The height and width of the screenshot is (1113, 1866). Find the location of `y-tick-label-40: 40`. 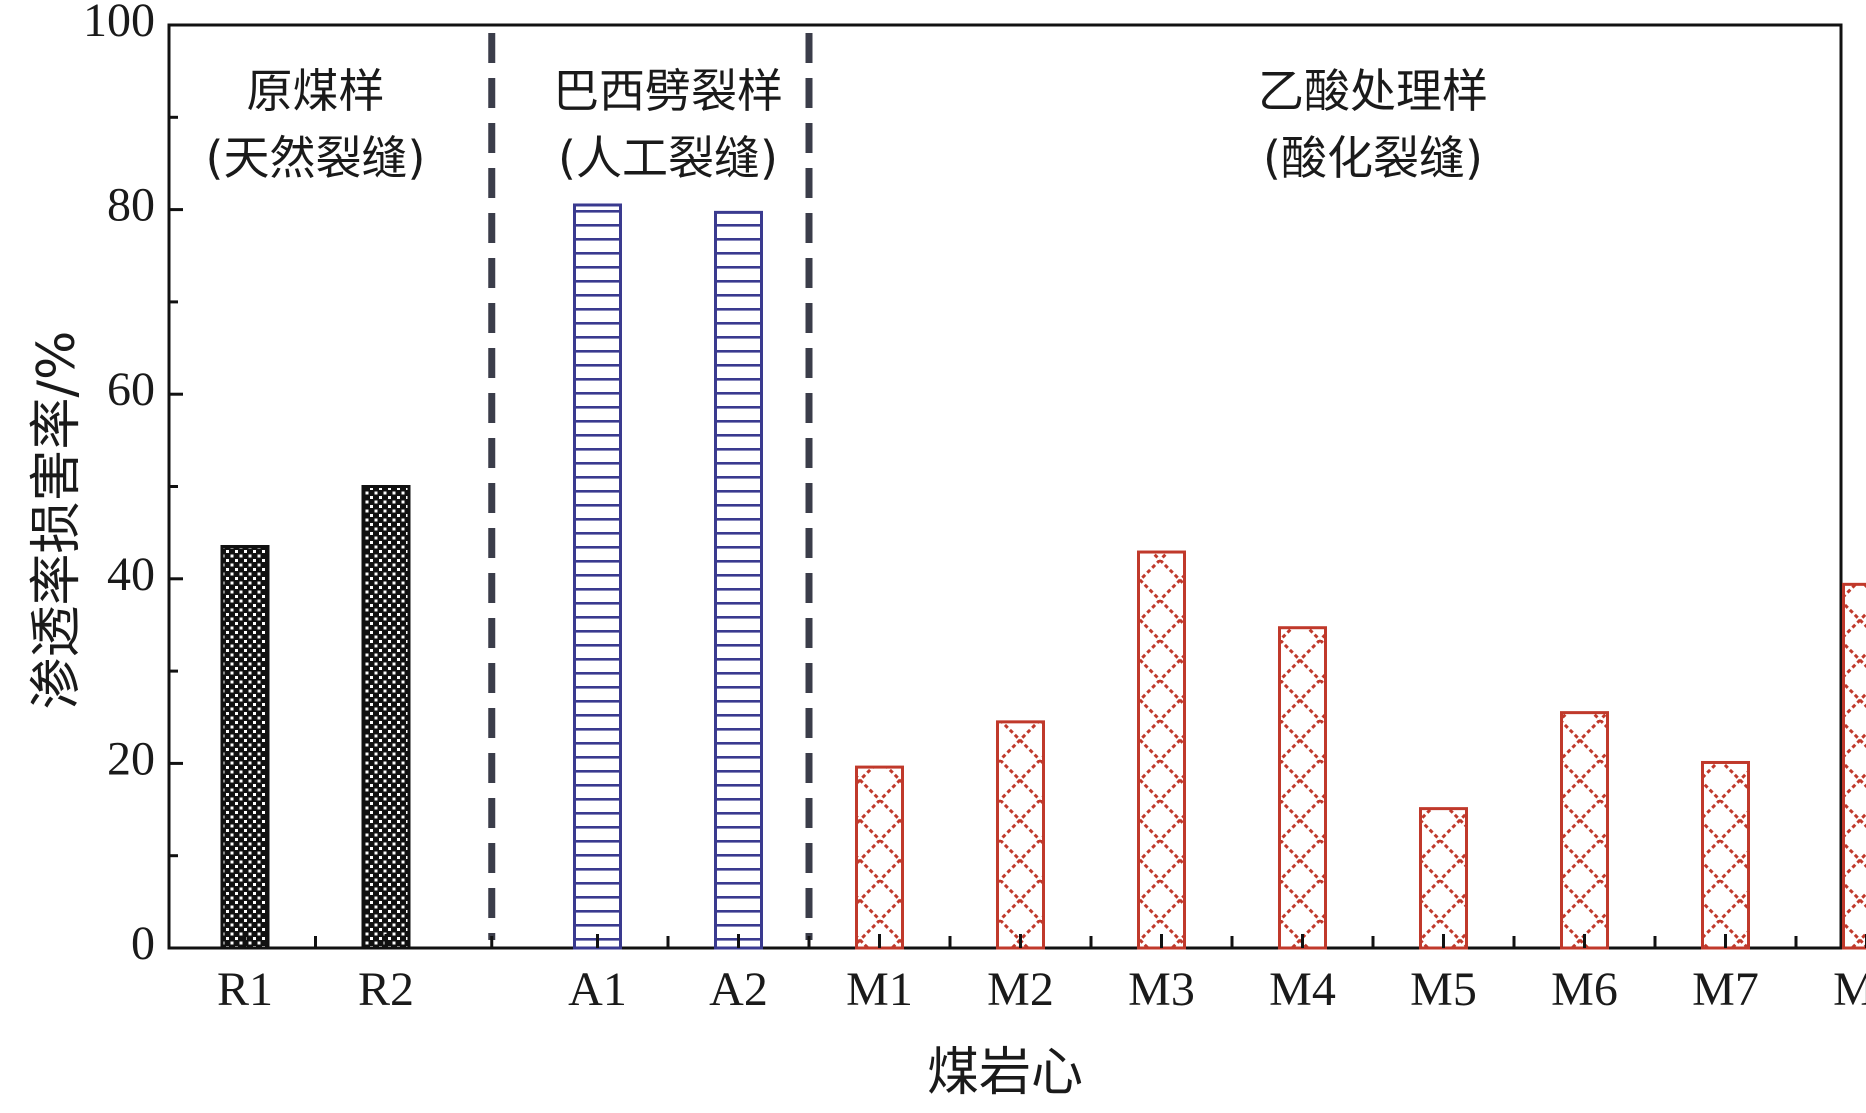

y-tick-label-40: 40 is located at coordinates (131, 574).